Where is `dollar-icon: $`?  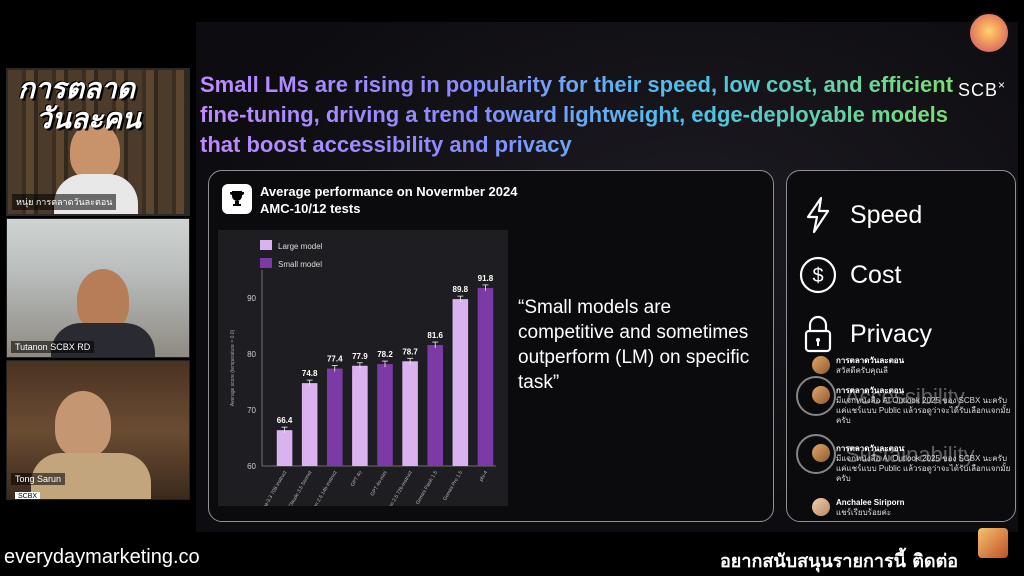
dollar-icon: $ is located at coordinates (818, 275).